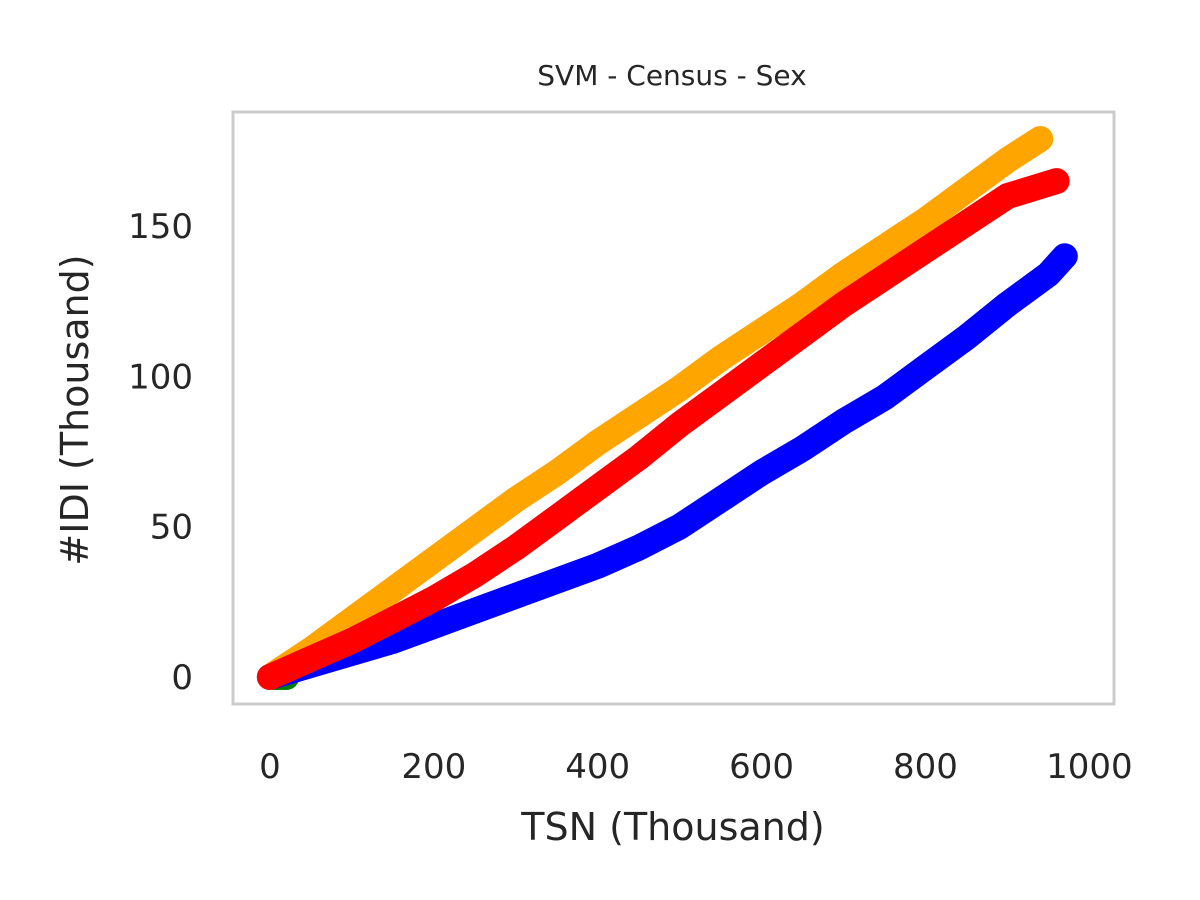 The height and width of the screenshot is (900, 1200). Describe the element at coordinates (671, 75) in the screenshot. I see `chart-title: SVM - Census - Sex` at that location.